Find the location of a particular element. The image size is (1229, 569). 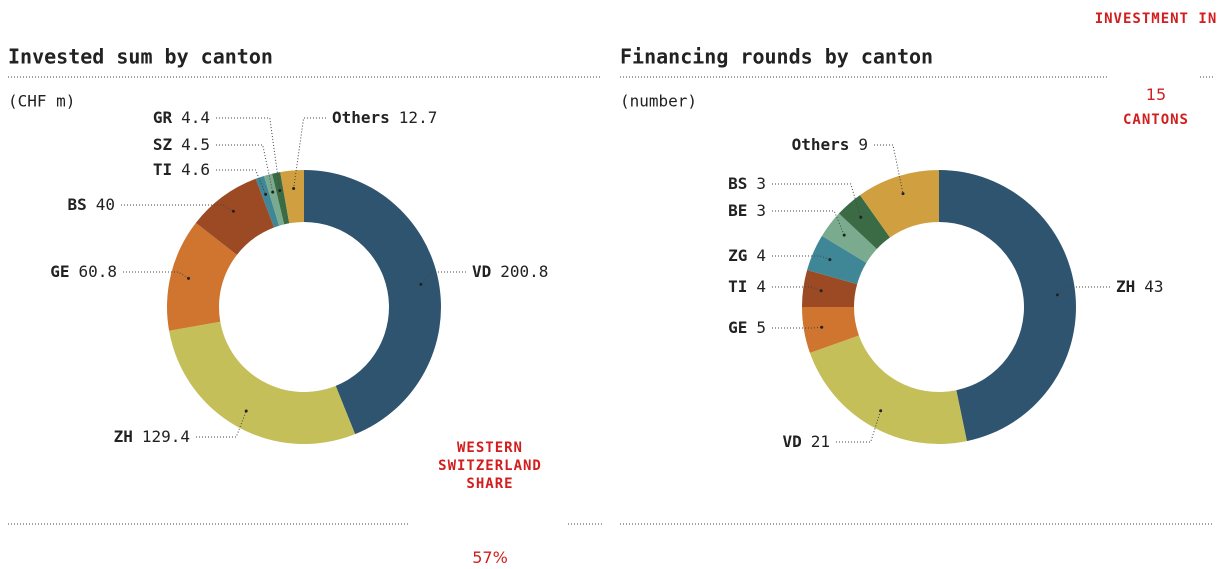

data-label: TI 4.6 is located at coordinates (181, 169).